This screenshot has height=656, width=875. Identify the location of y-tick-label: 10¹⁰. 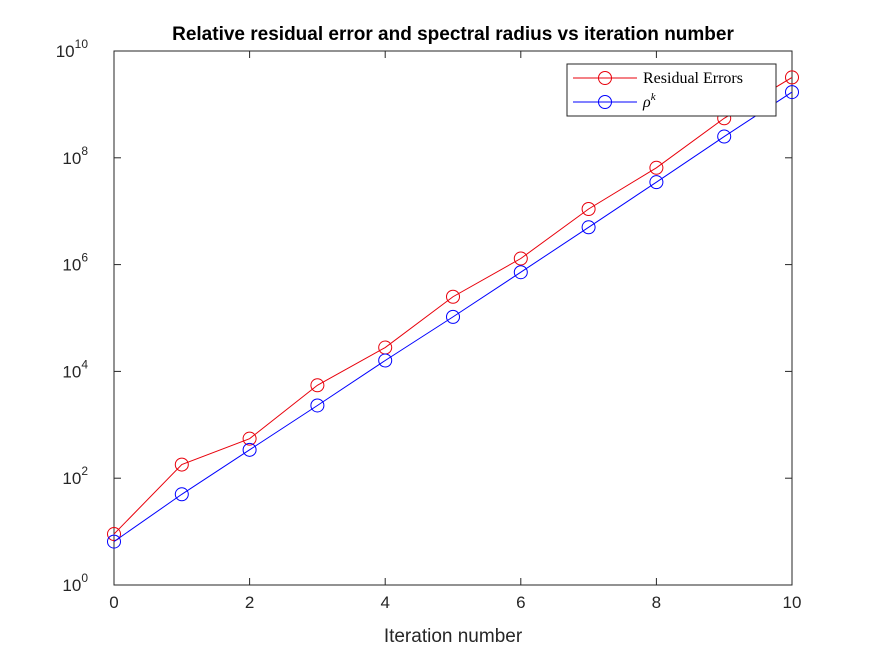
(72, 49).